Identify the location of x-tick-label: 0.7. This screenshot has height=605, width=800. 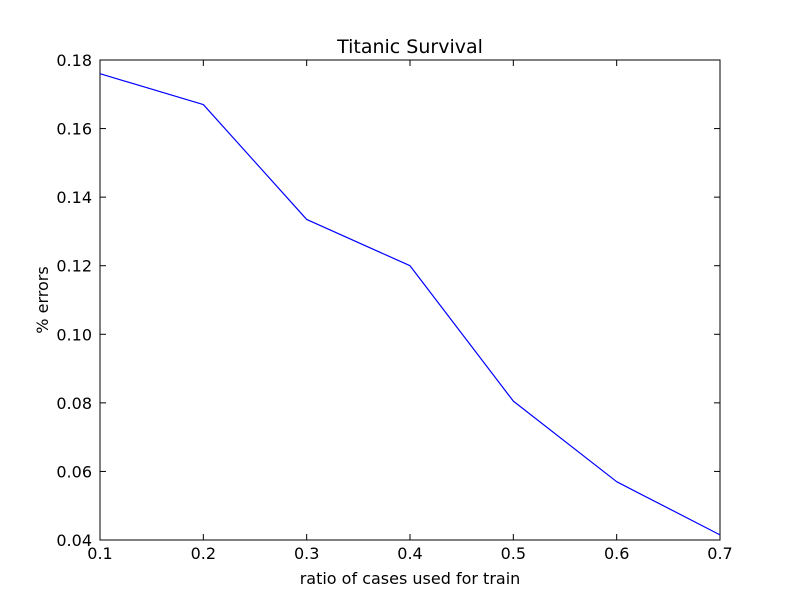
(719, 553).